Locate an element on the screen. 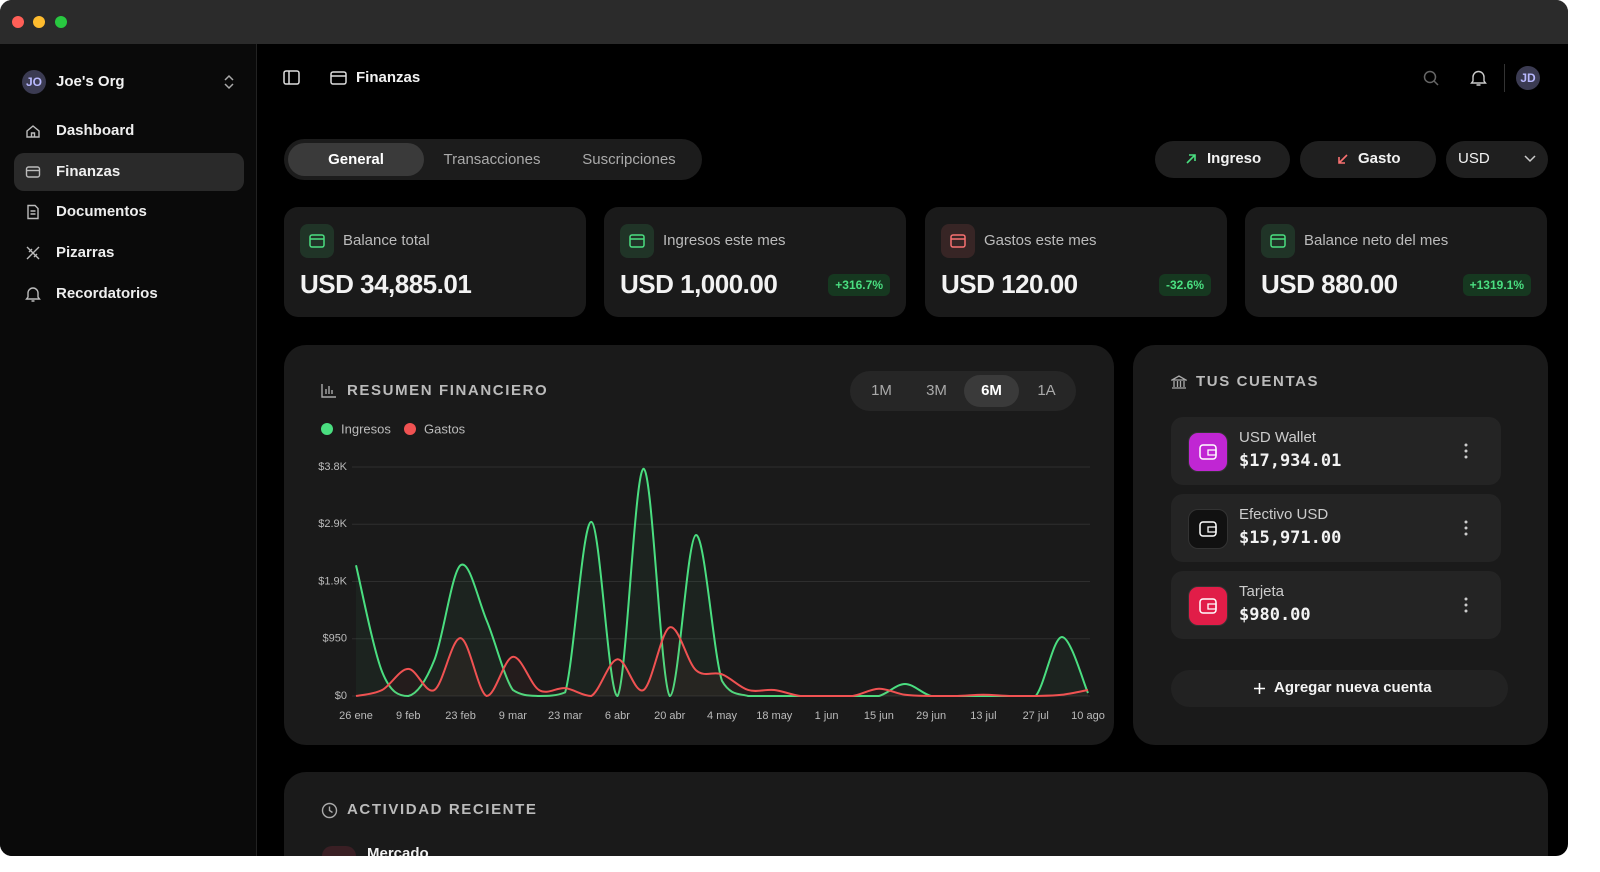  accounts-title: TUS CUENTAS is located at coordinates (1258, 381).